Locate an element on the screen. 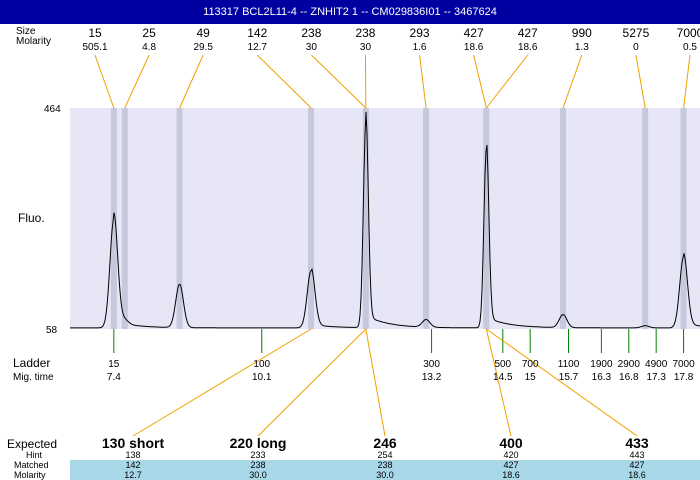 Image resolution: width=700 pixels, height=480 pixels. ladder-size-label: 4900 is located at coordinates (656, 364).